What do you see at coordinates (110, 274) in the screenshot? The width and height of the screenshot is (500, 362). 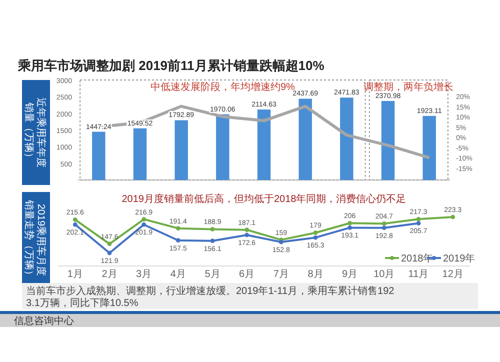 I see `x-tick-label: 2月` at bounding box center [110, 274].